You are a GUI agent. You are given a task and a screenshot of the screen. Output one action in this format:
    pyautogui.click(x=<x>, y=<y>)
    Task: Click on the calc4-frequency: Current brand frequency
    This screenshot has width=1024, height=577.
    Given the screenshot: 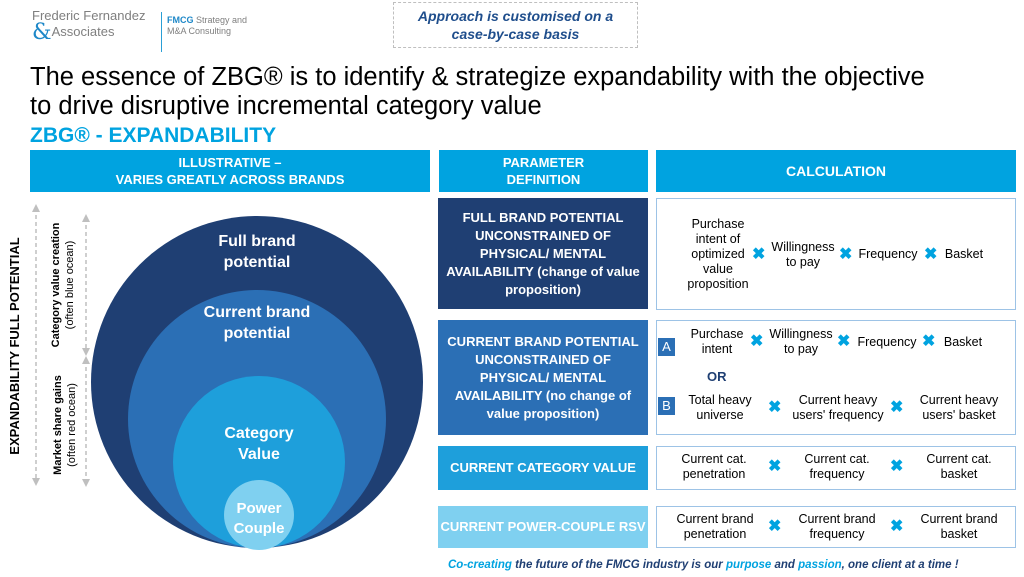 What is the action you would take?
    pyautogui.click(x=837, y=526)
    